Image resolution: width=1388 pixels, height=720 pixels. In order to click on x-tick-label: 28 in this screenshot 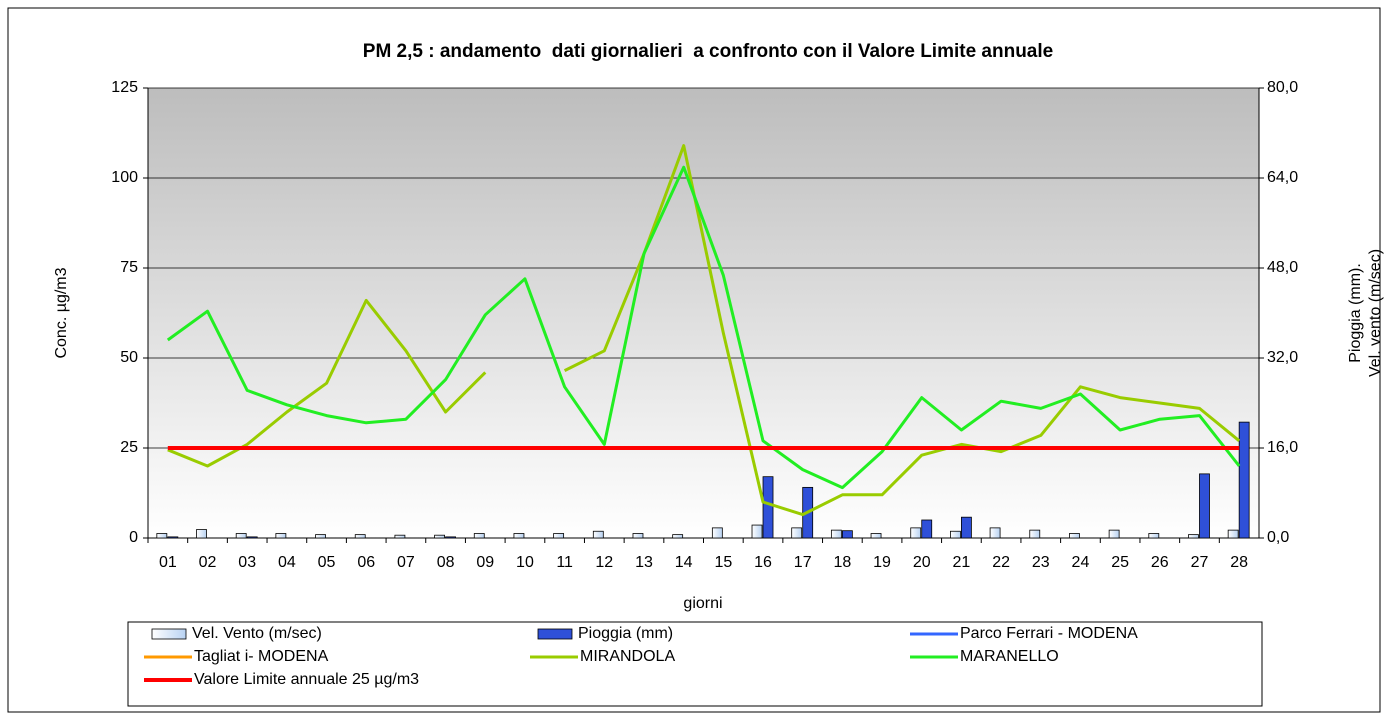, I will do `click(1239, 562)`.